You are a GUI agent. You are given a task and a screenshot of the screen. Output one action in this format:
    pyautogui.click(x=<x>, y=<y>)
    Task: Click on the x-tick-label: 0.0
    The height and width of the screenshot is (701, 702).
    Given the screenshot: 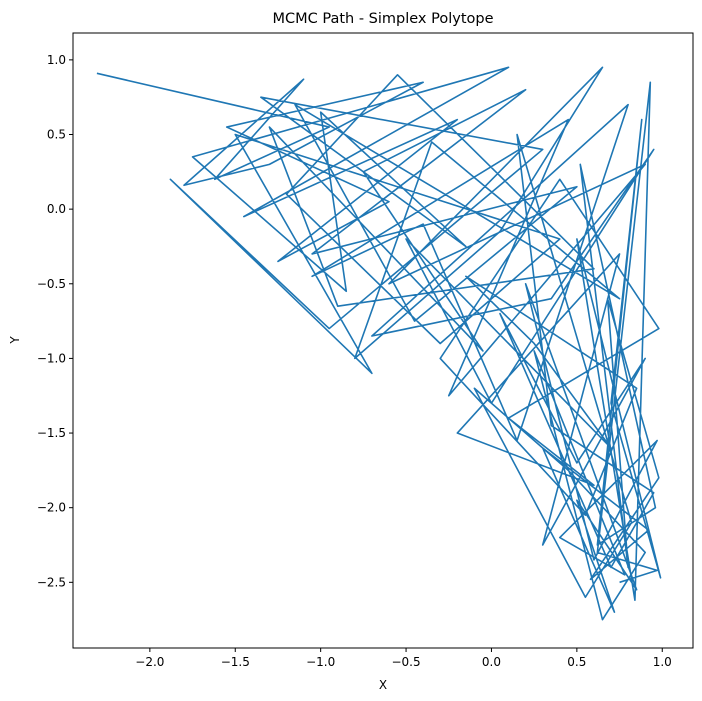 What is the action you would take?
    pyautogui.click(x=491, y=662)
    